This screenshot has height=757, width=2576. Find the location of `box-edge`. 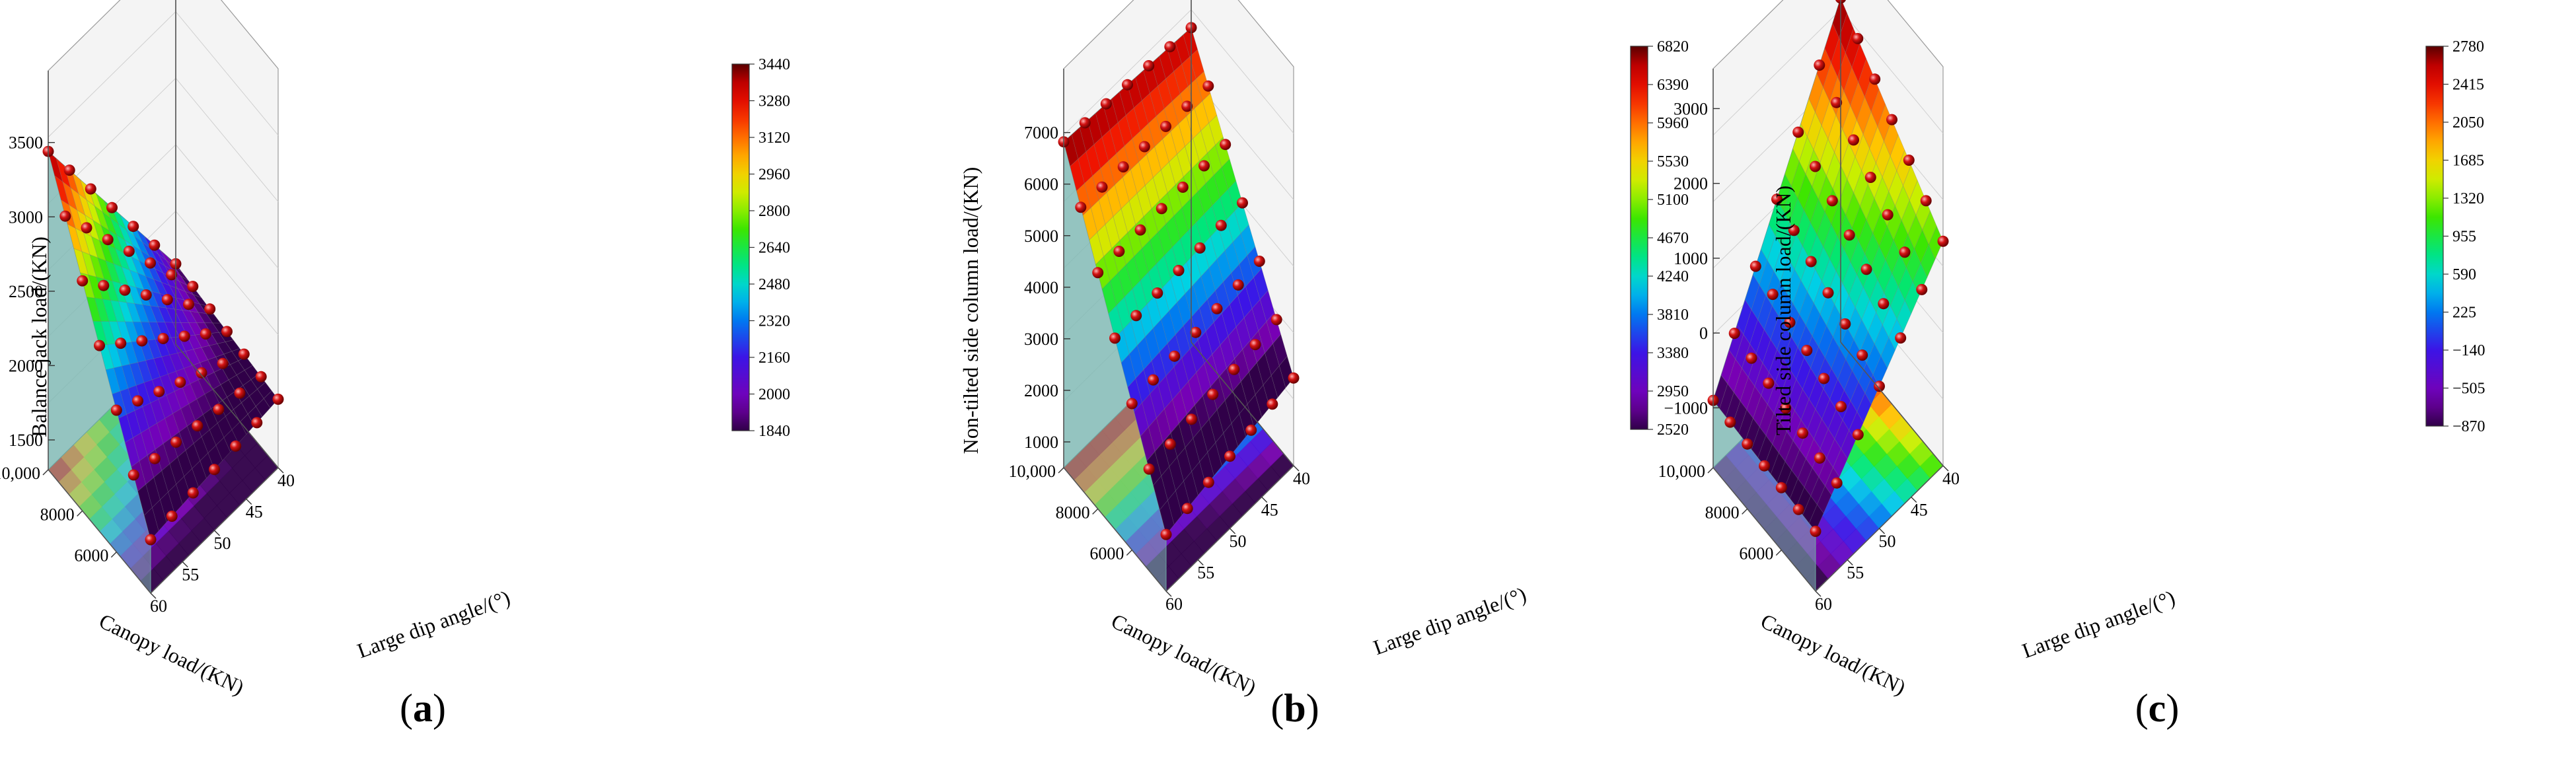

box-edge is located at coordinates (1242, 404).